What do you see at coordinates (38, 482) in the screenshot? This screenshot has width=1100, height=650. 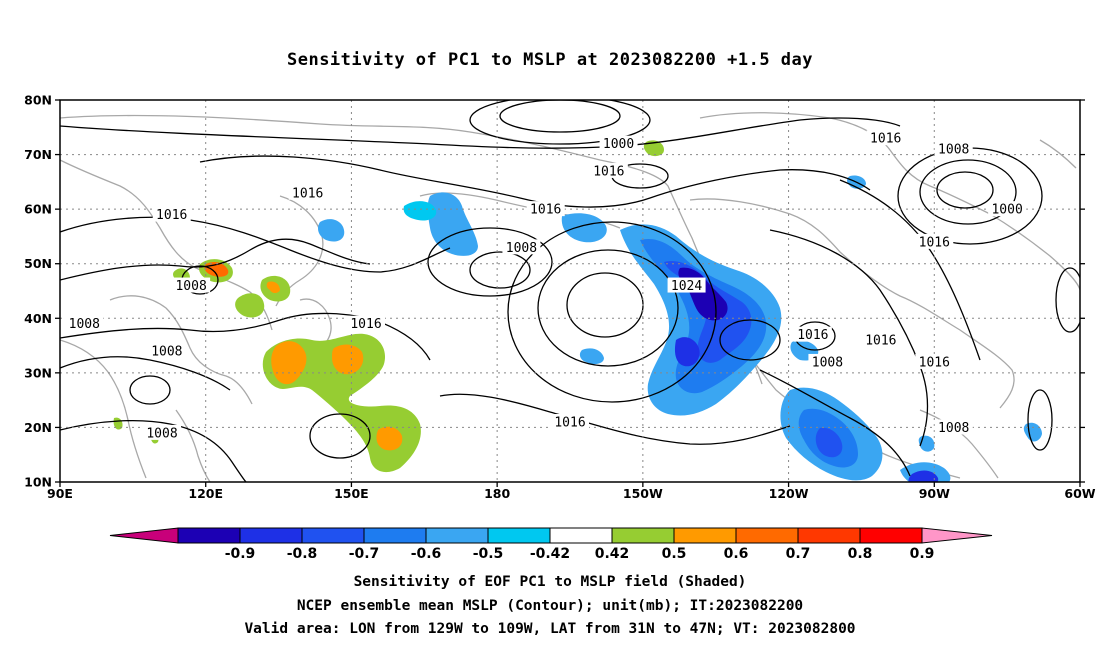 I see `lat-tick-label: 10N` at bounding box center [38, 482].